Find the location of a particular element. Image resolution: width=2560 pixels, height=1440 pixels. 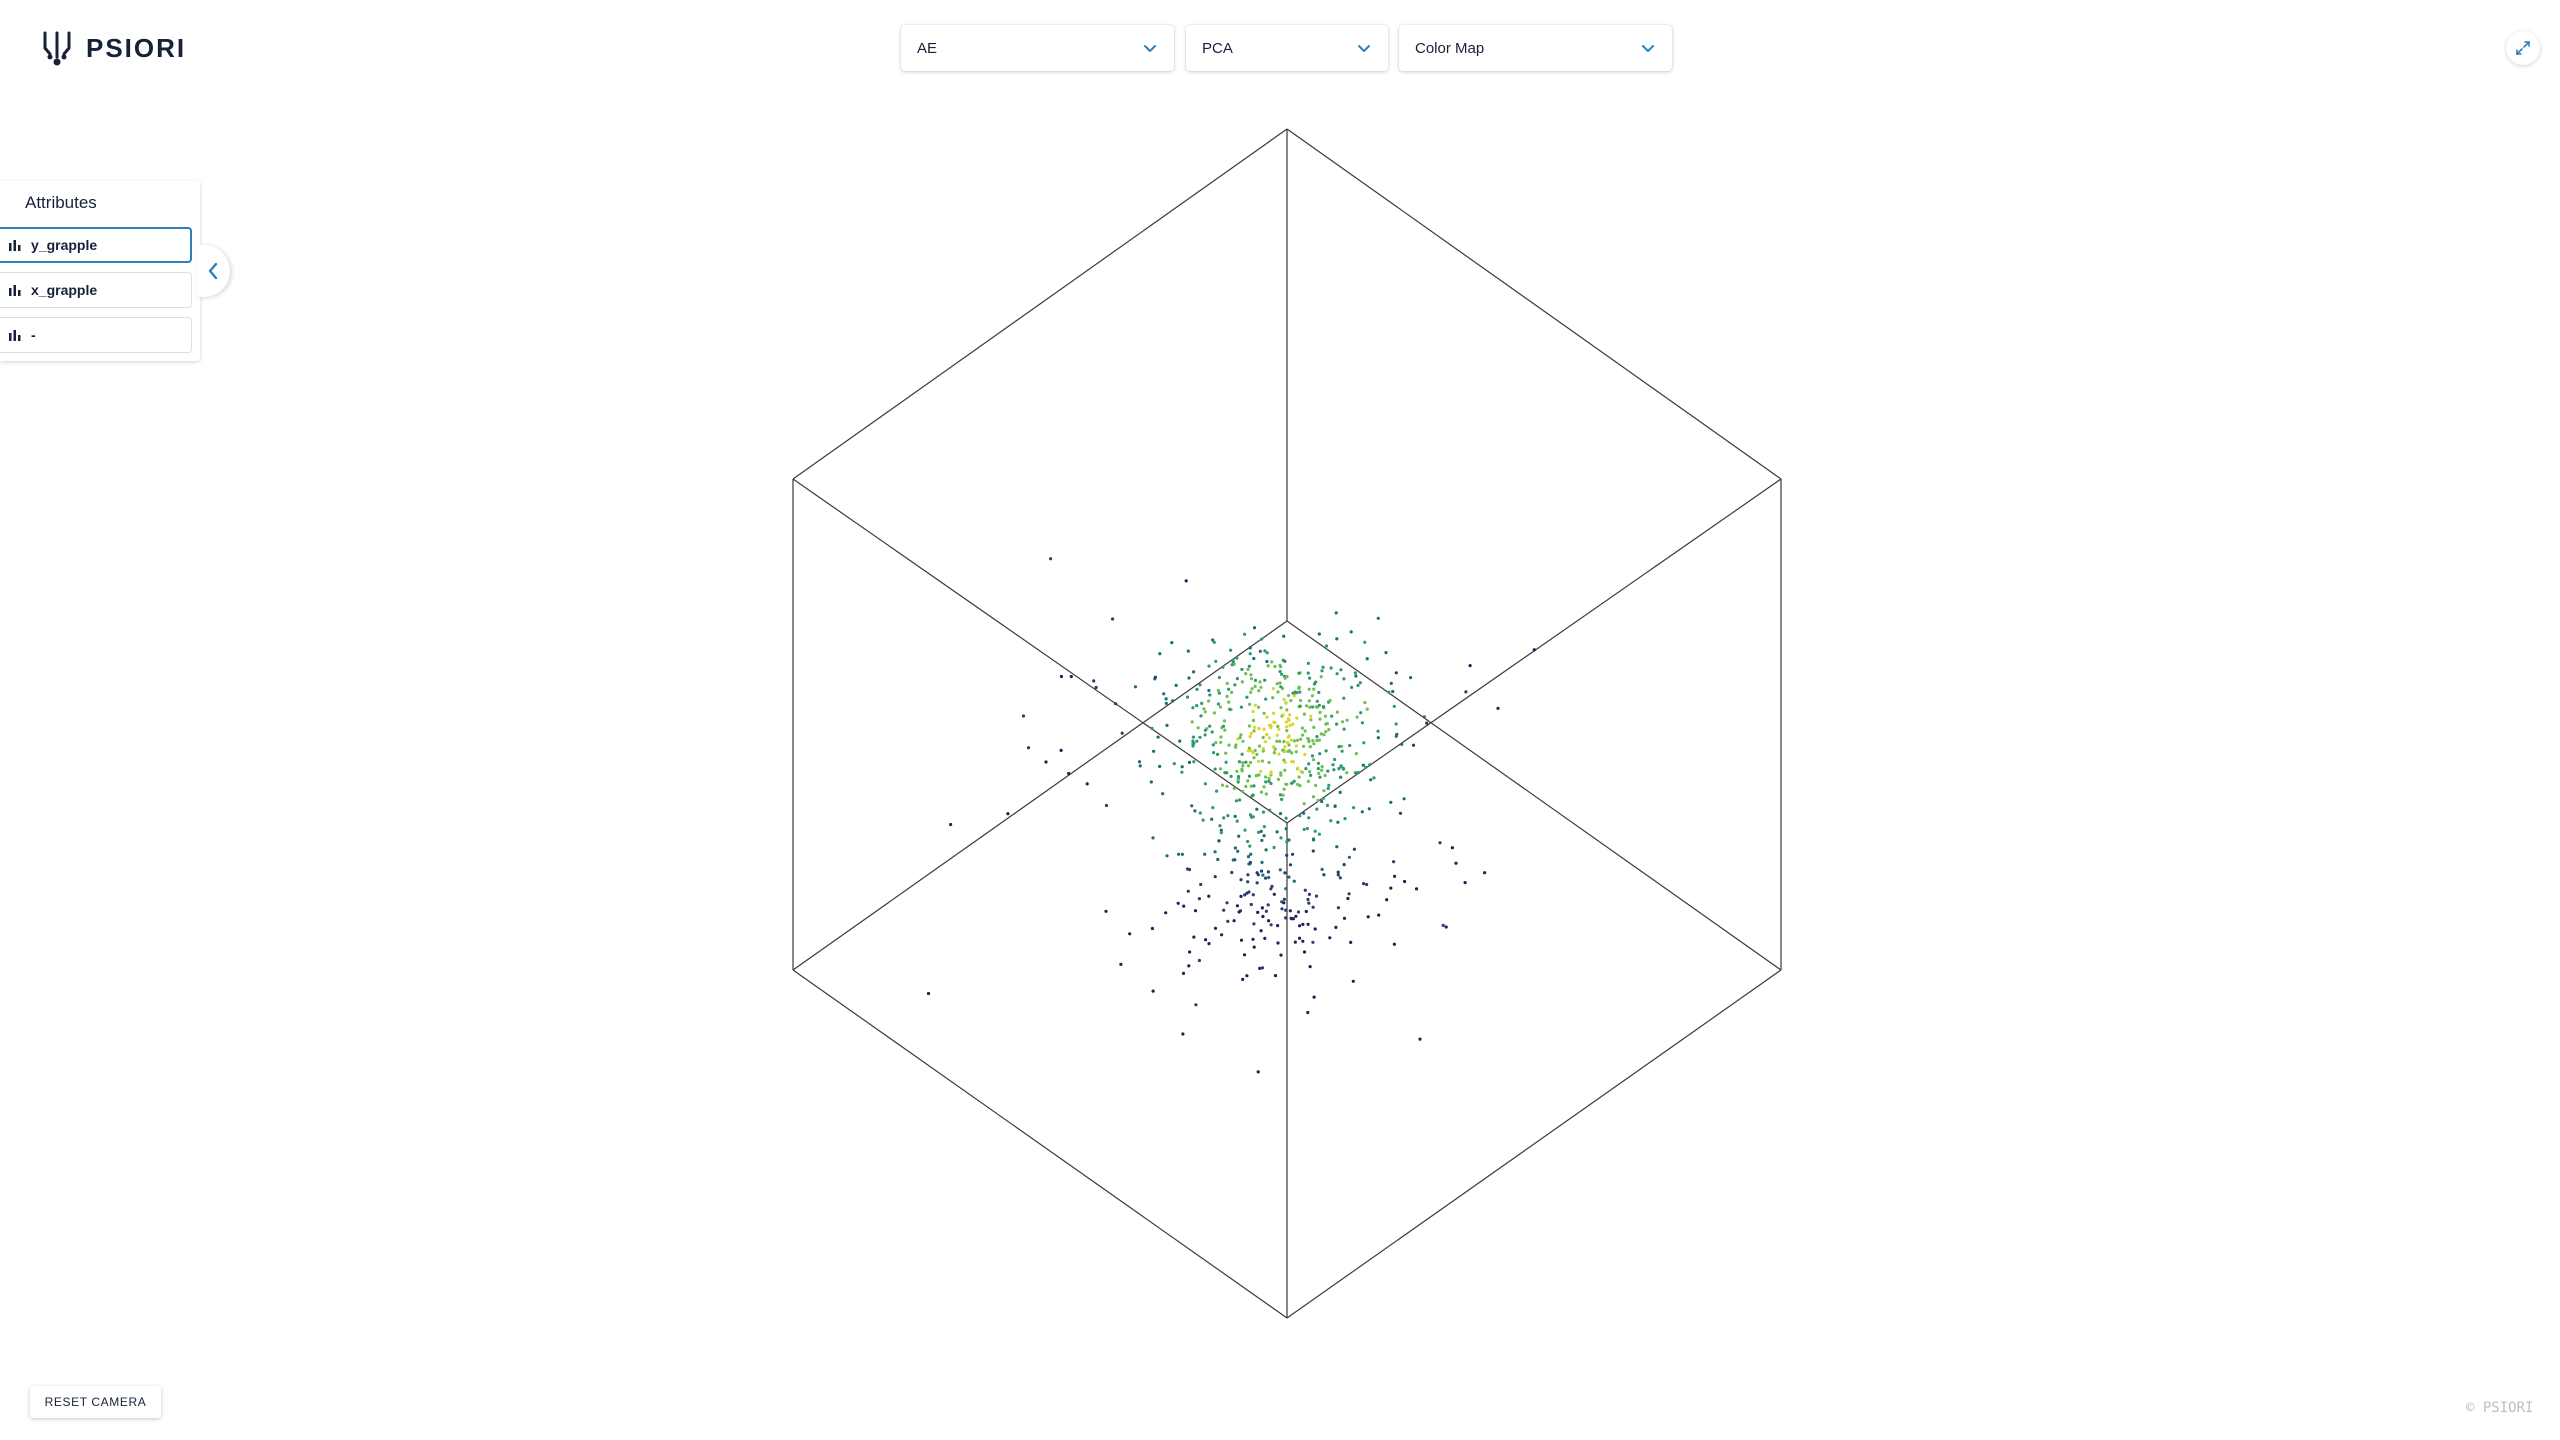

attribute-item-empty: - is located at coordinates (96, 335).